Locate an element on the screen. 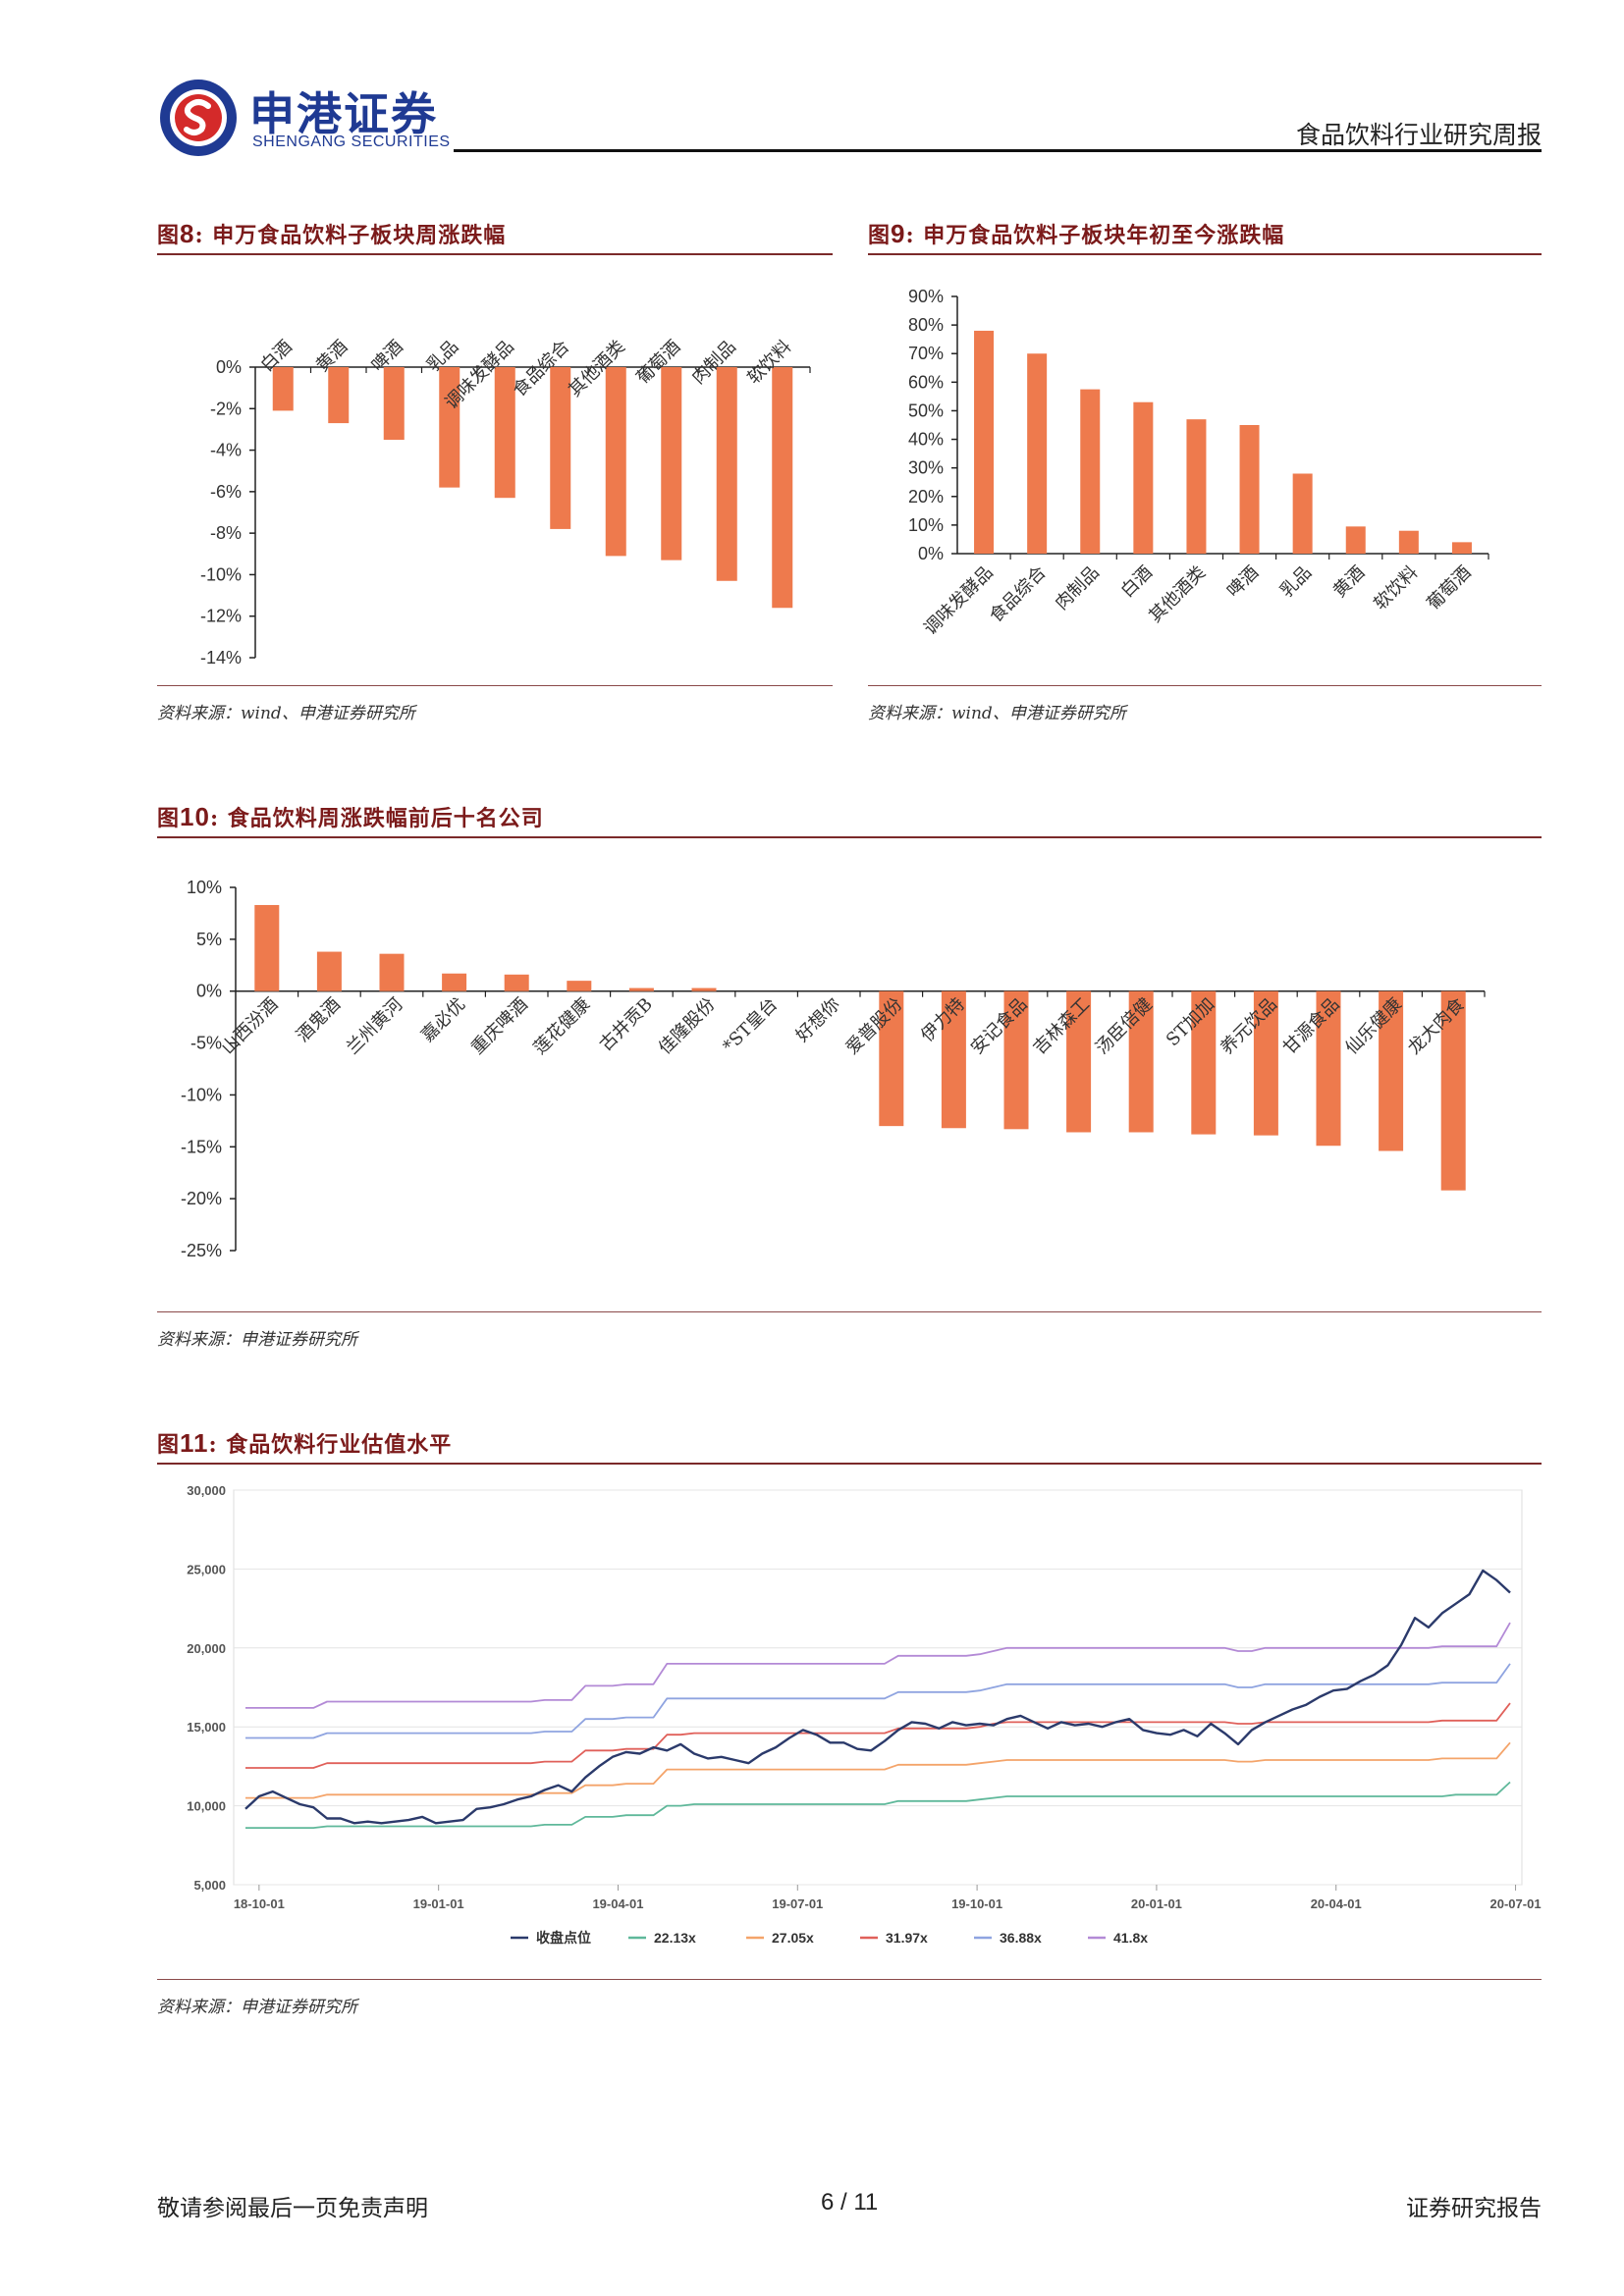 Image resolution: width=1624 pixels, height=2296 pixels. x-tick-label: 19-07-01 is located at coordinates (797, 1903).